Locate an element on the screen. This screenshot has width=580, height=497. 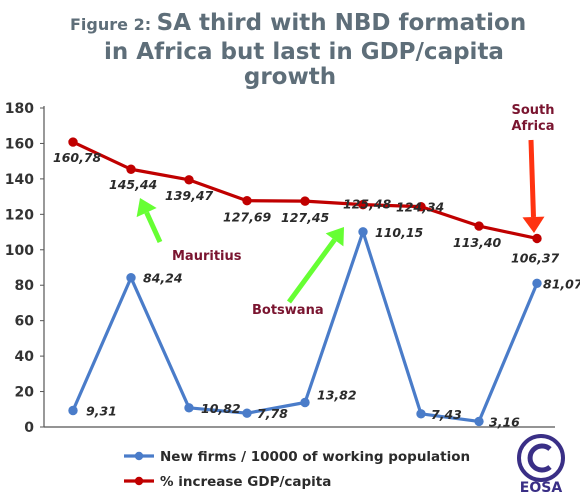
legend-label-1: % increase GDP/capita is located at coordinates (245, 482).